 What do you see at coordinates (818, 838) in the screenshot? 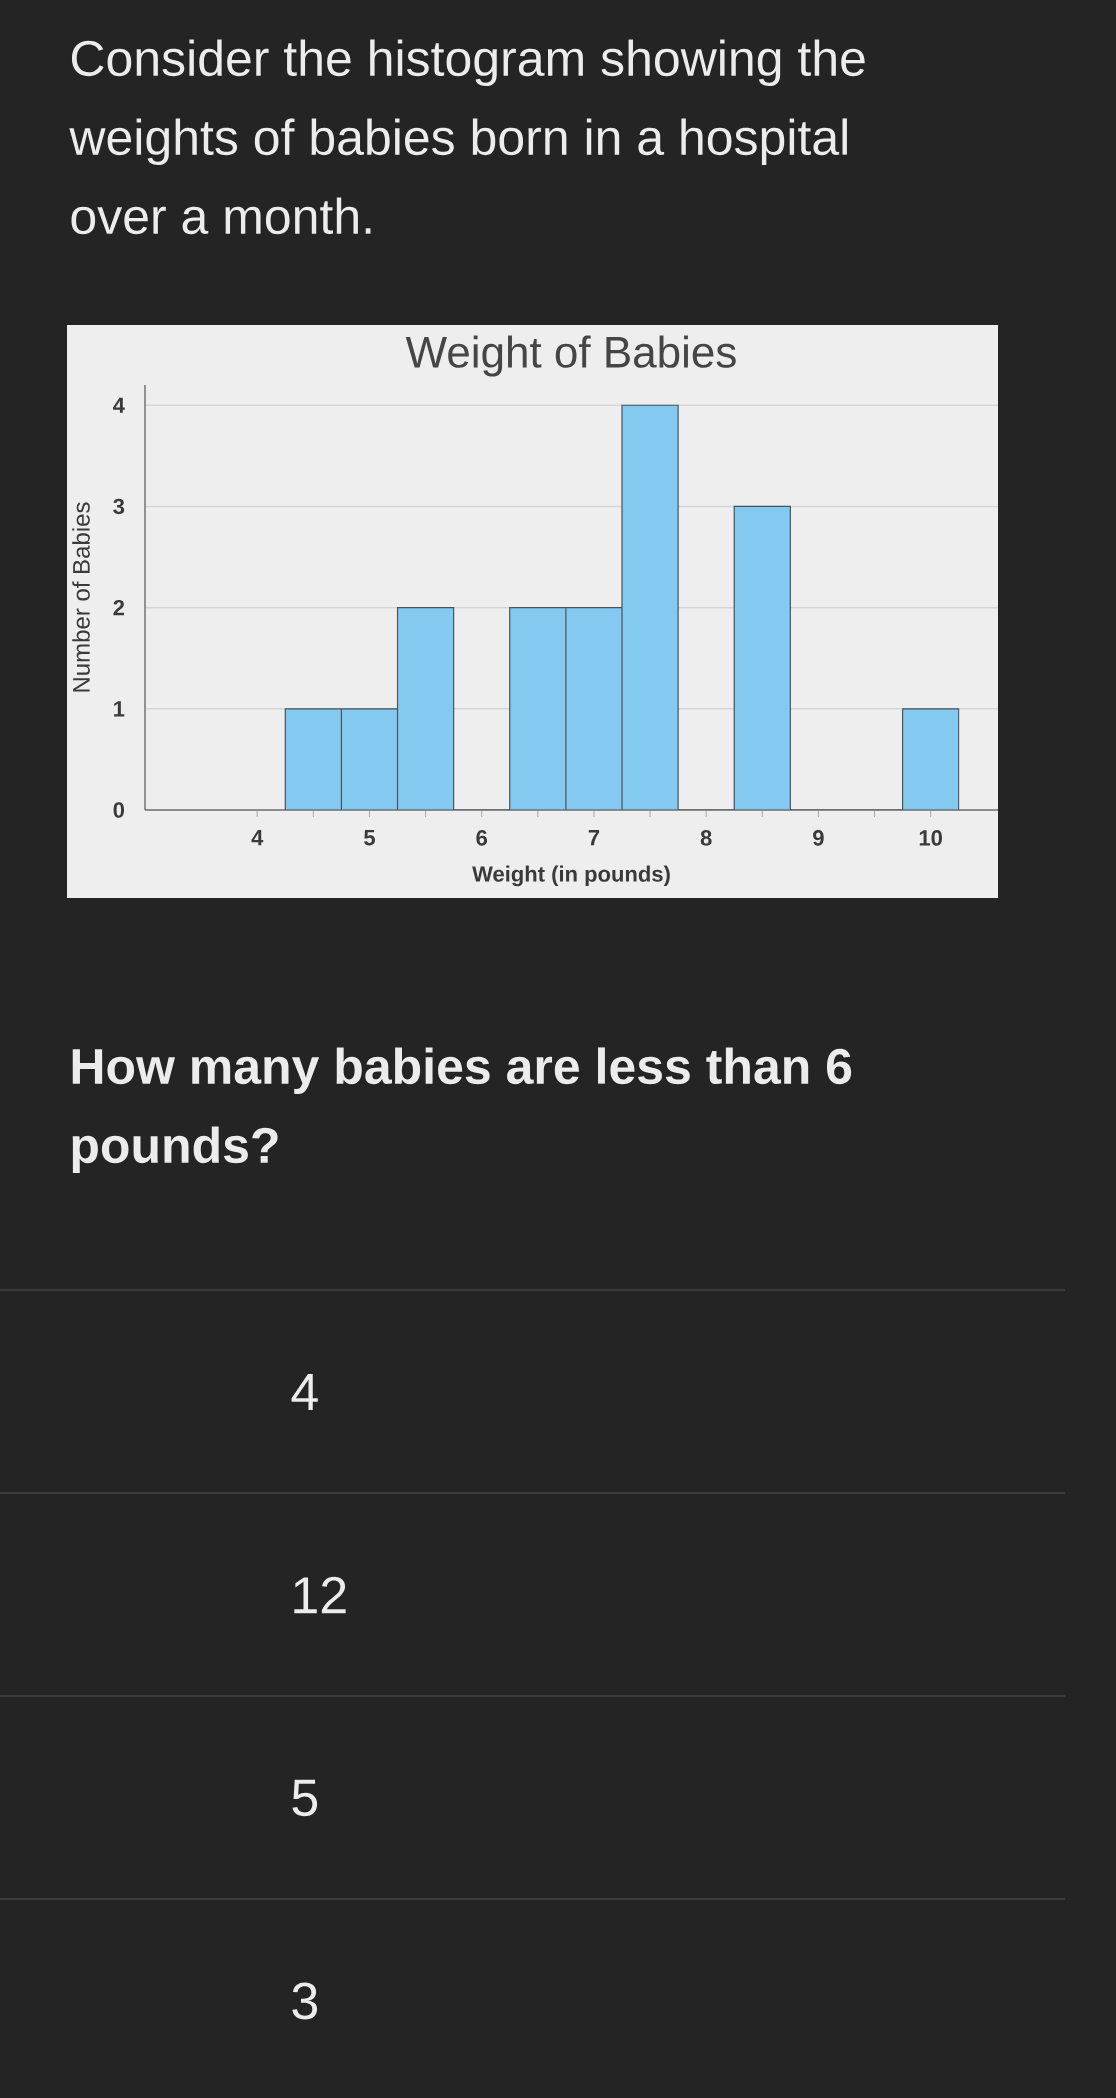
I see `x-tick-label: 9` at bounding box center [818, 838].